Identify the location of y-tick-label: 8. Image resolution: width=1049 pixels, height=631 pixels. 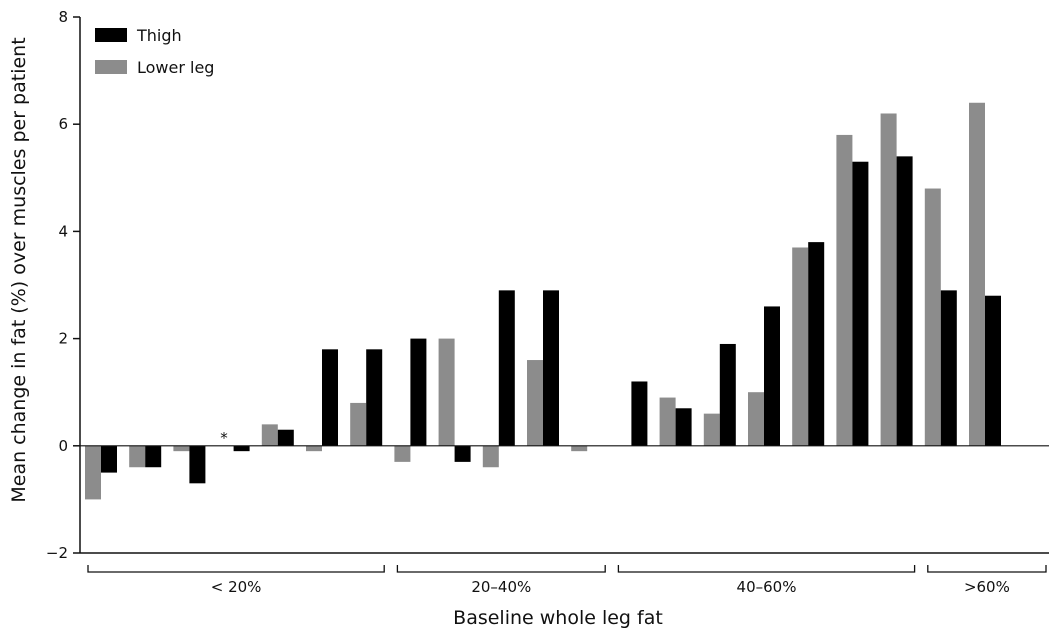
(63, 17).